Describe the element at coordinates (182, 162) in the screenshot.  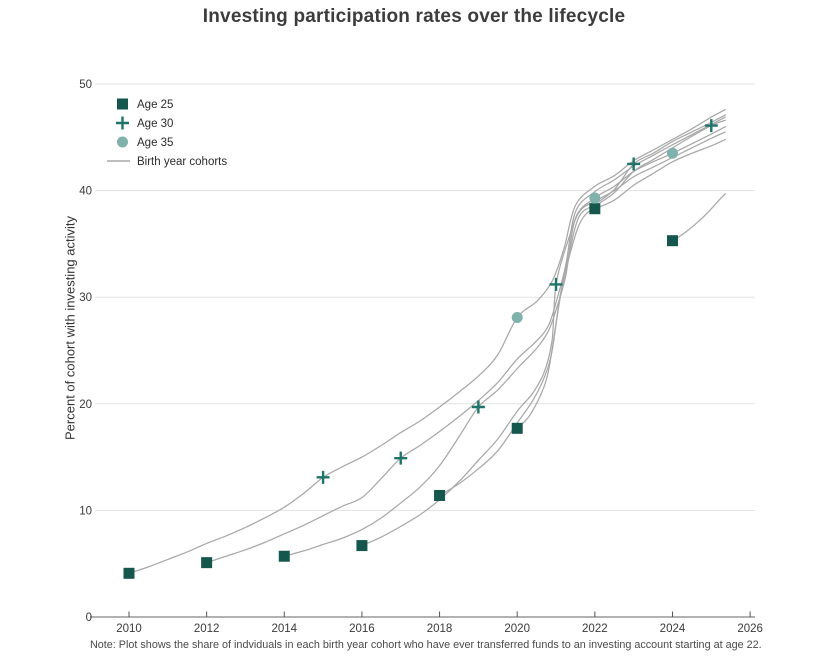
I see `legend-birth-year-cohorts-label: Birth year cohorts` at that location.